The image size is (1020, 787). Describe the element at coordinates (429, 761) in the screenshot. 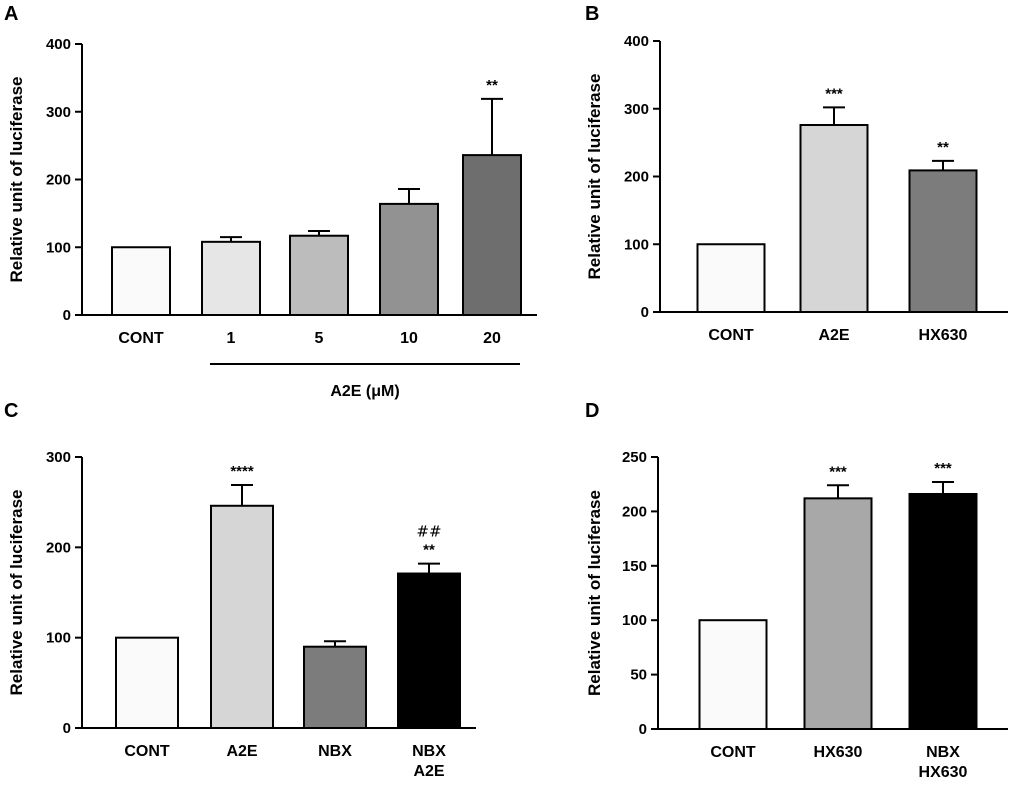

I see `category-label: NBX A2E` at that location.